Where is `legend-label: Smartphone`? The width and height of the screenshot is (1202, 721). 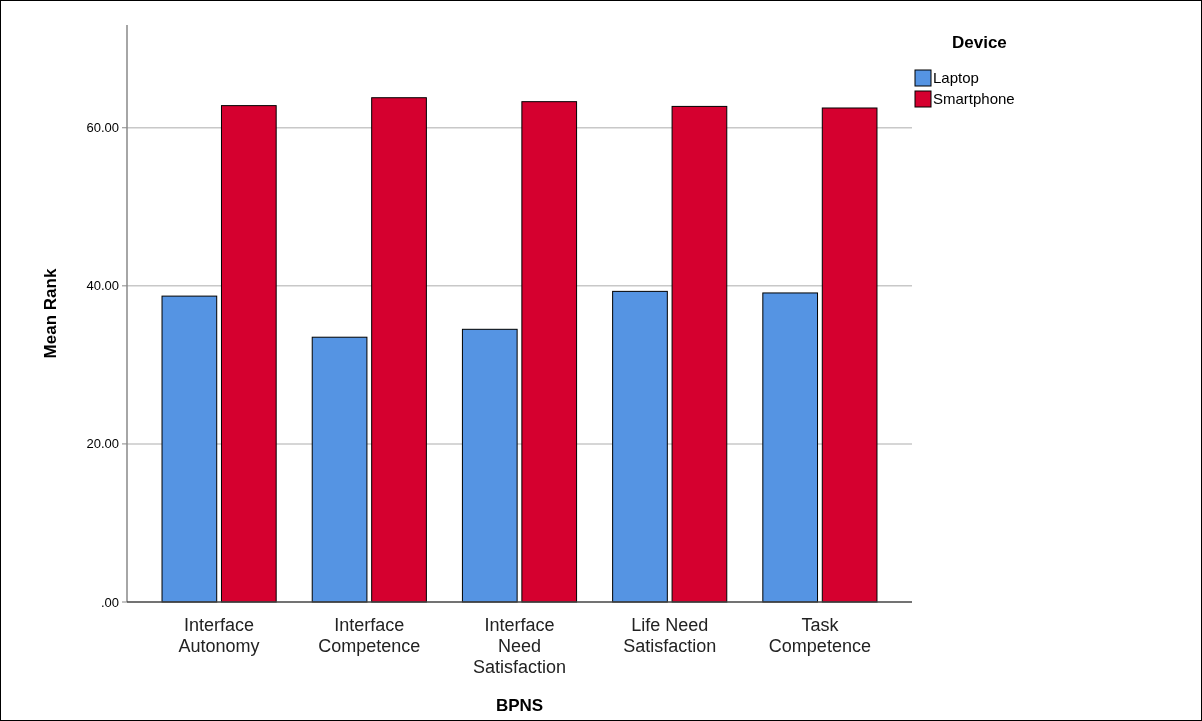
legend-label: Smartphone is located at coordinates (974, 99).